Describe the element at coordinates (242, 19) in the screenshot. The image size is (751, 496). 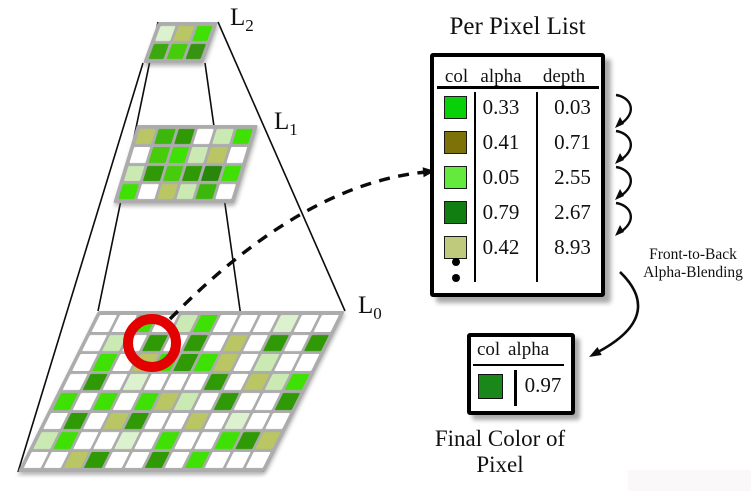
I see `label-l2: L2` at that location.